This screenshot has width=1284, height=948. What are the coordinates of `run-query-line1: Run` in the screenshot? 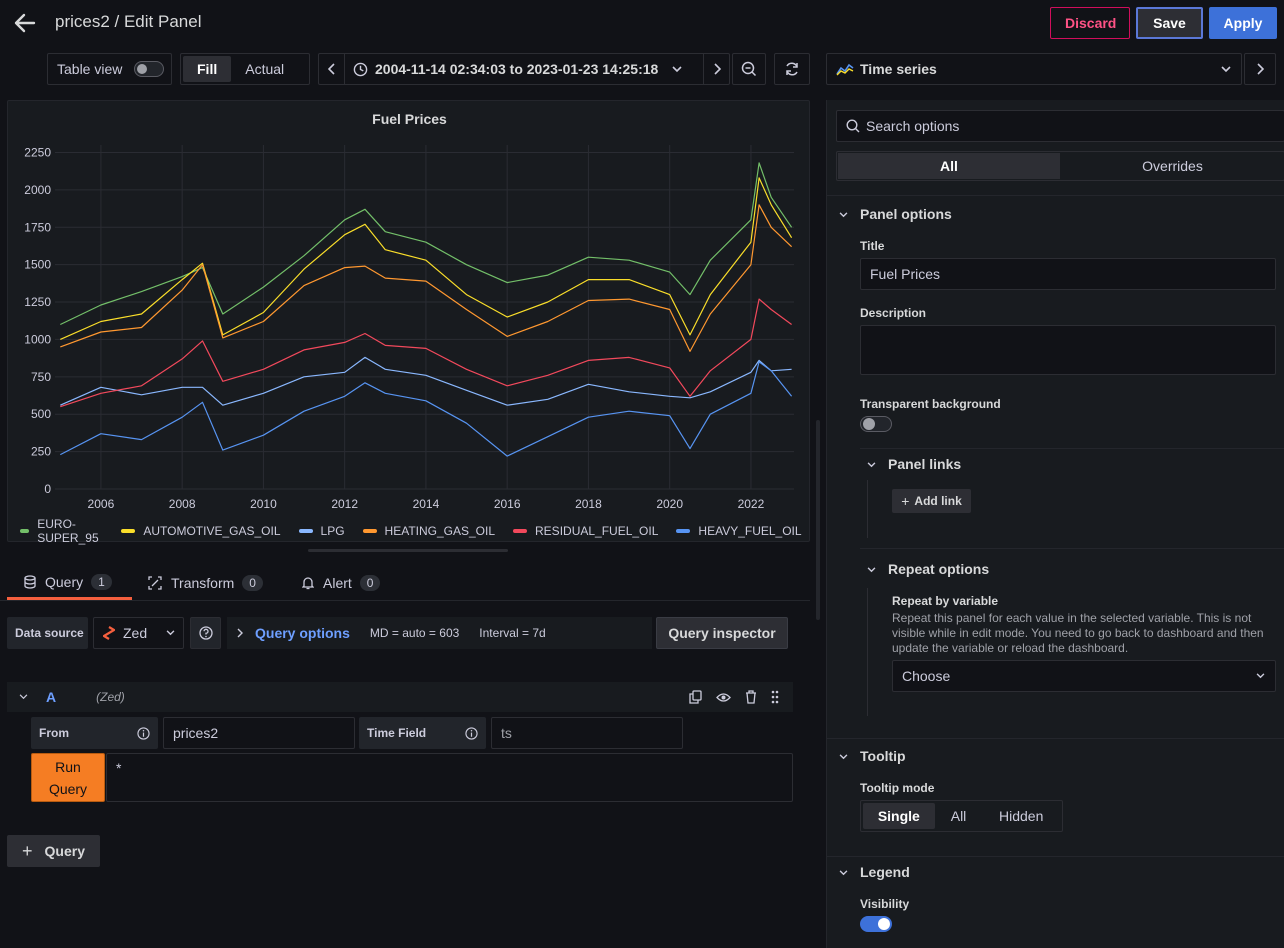 It's located at (68, 766).